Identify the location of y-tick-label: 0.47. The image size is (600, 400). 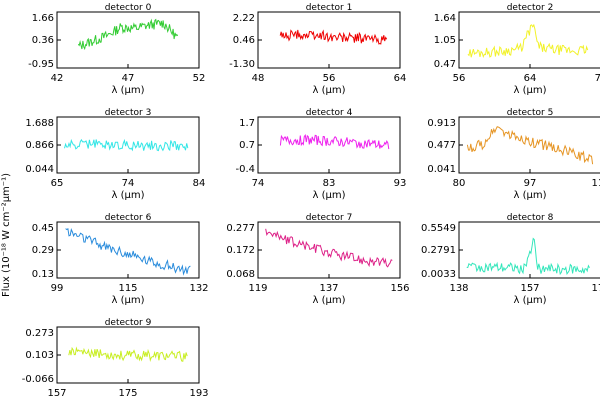
(445, 64).